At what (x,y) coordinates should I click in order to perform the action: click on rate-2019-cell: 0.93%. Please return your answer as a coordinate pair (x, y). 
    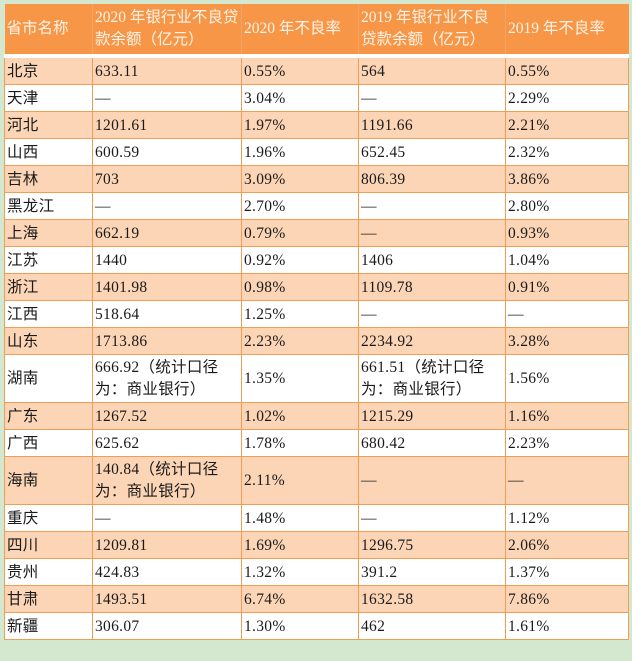
    Looking at the image, I should click on (567, 233).